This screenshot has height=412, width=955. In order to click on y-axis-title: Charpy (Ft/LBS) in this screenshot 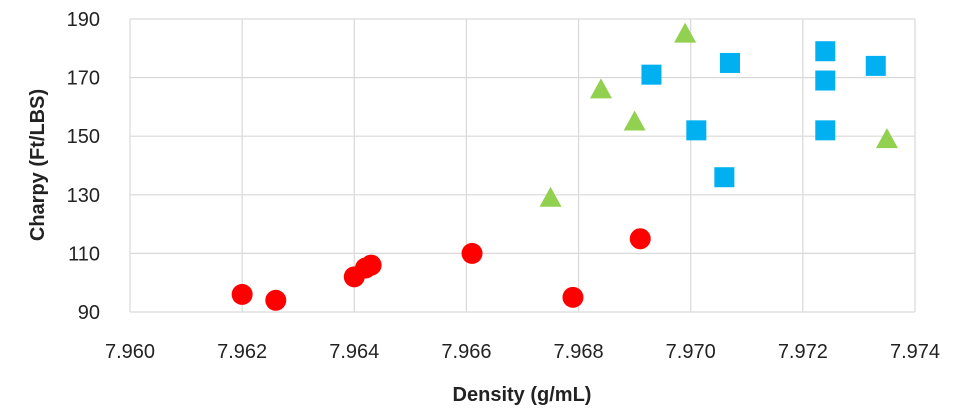, I will do `click(38, 165)`.